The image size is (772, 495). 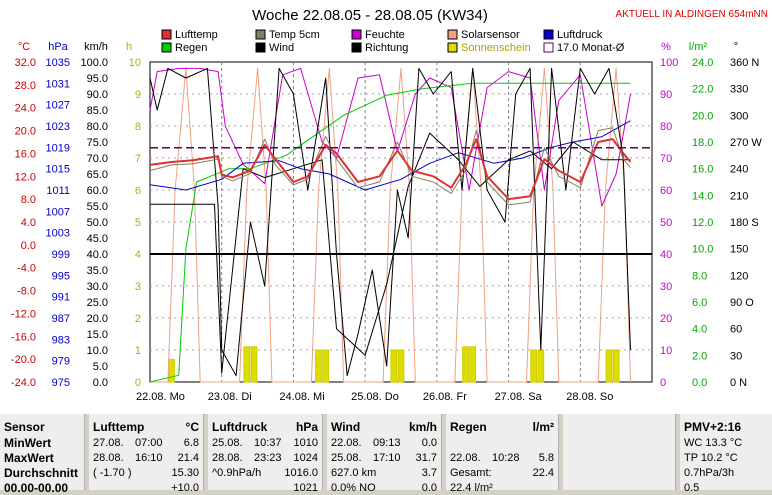 I want to click on stats-row: ^0.9hPa/h 1016.0, so click(x=265, y=473).